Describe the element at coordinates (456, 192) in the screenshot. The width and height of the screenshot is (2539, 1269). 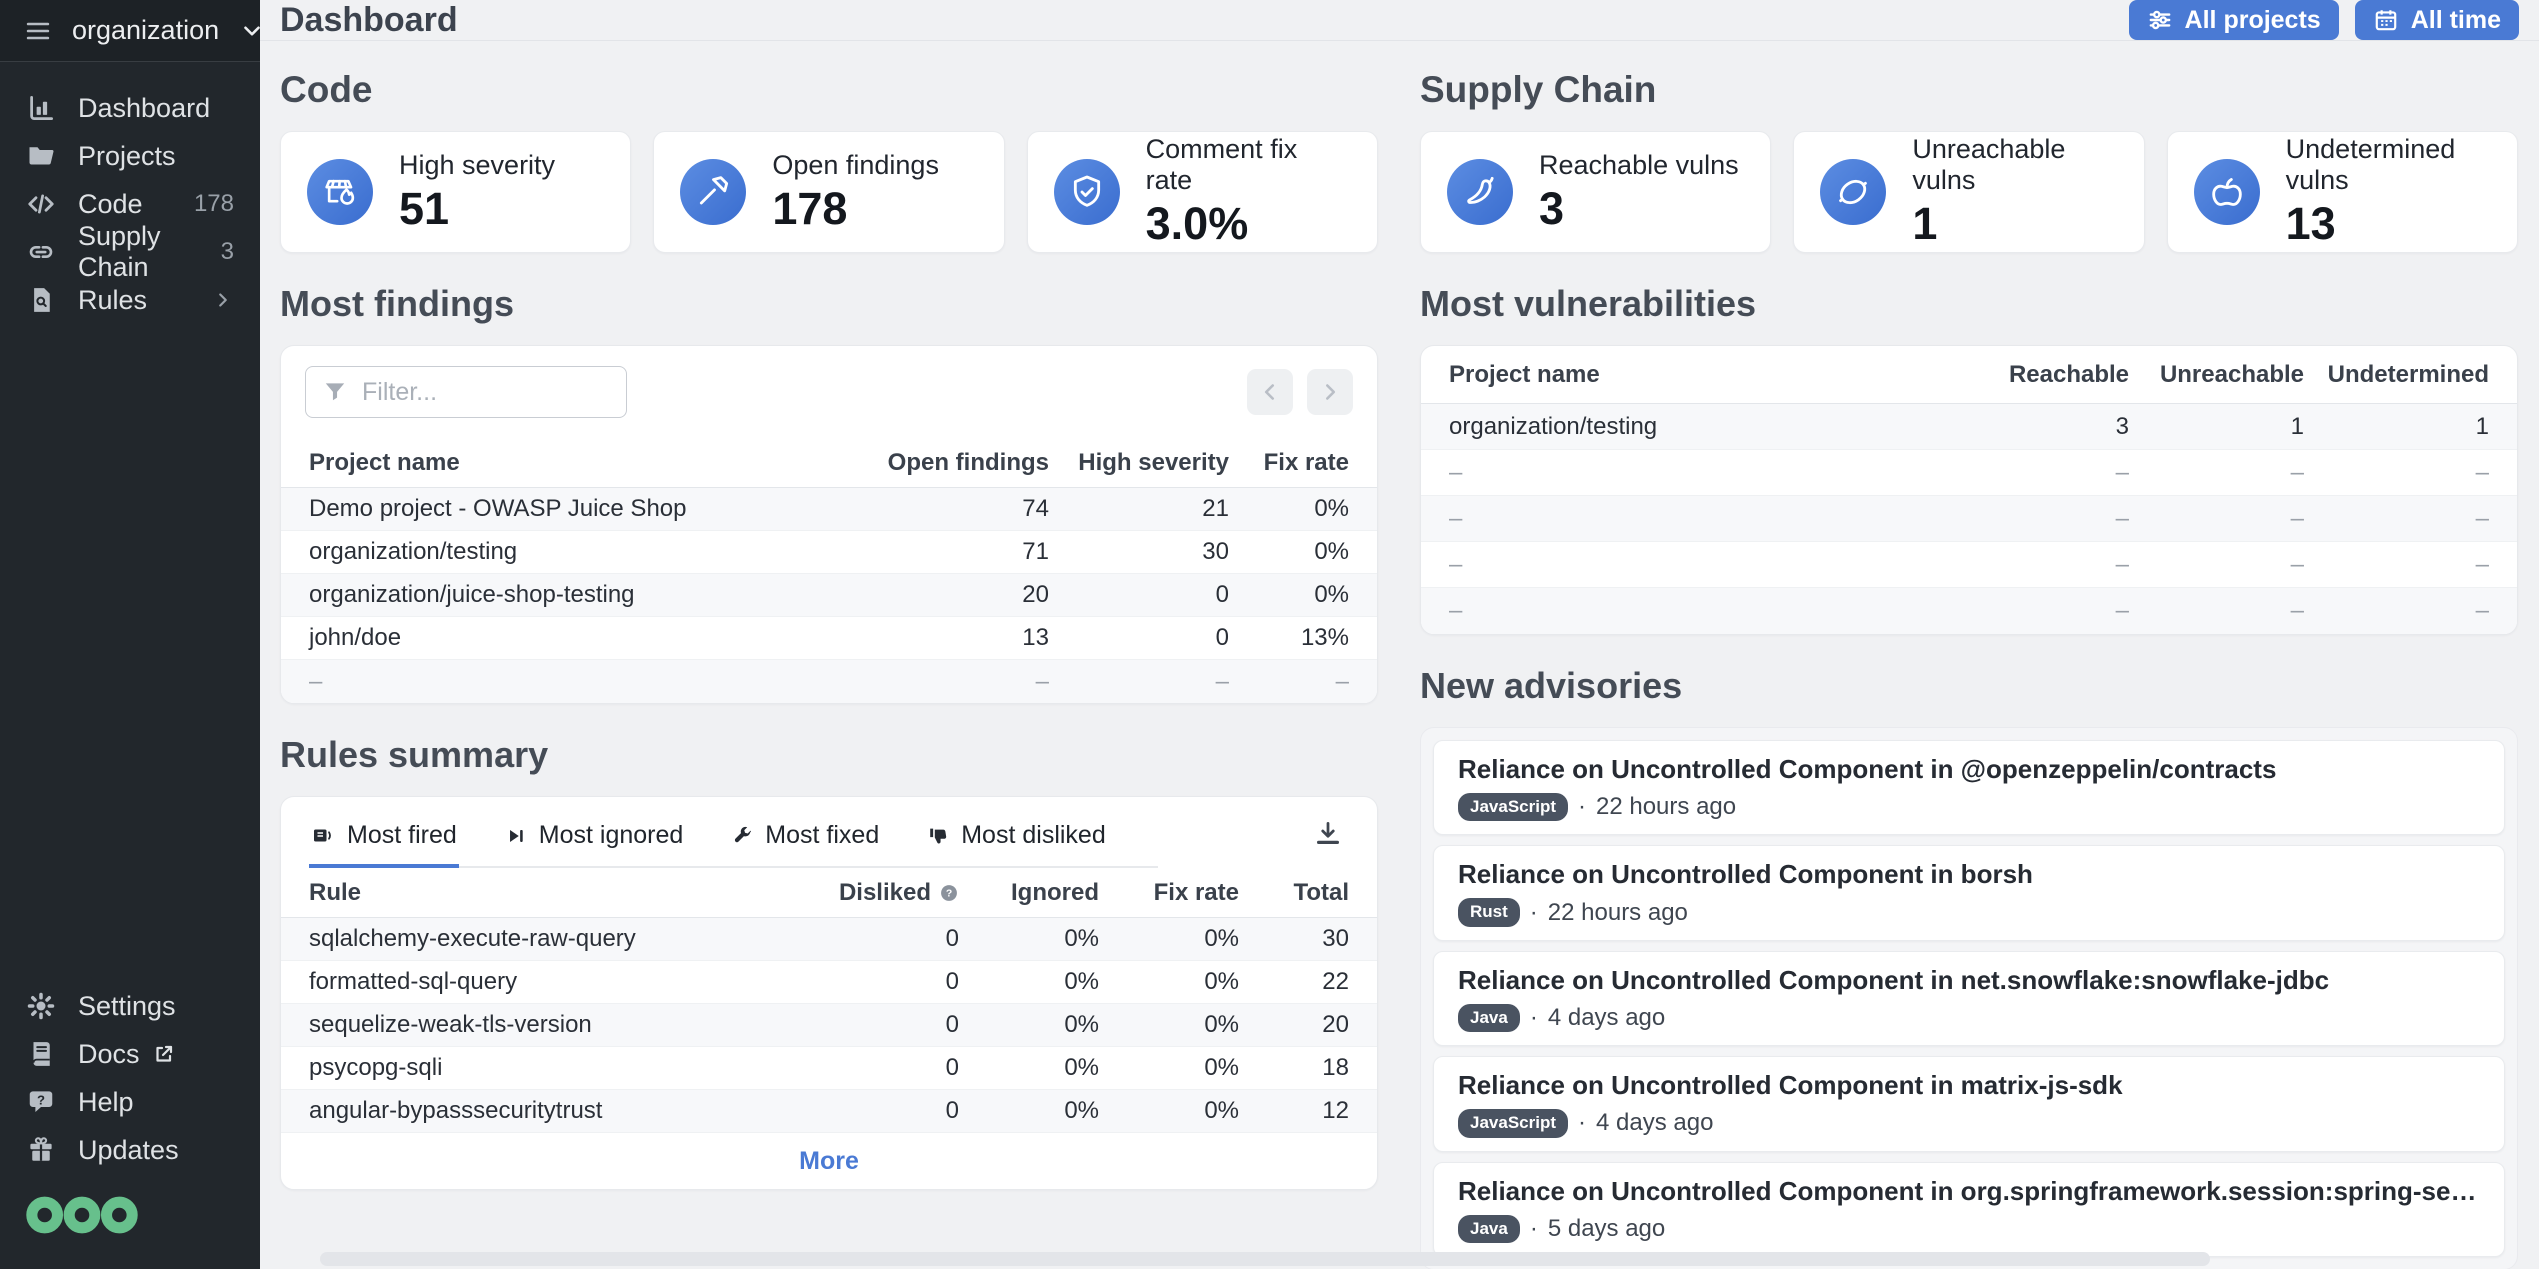
I see `high-severity-card: High severity 51` at that location.